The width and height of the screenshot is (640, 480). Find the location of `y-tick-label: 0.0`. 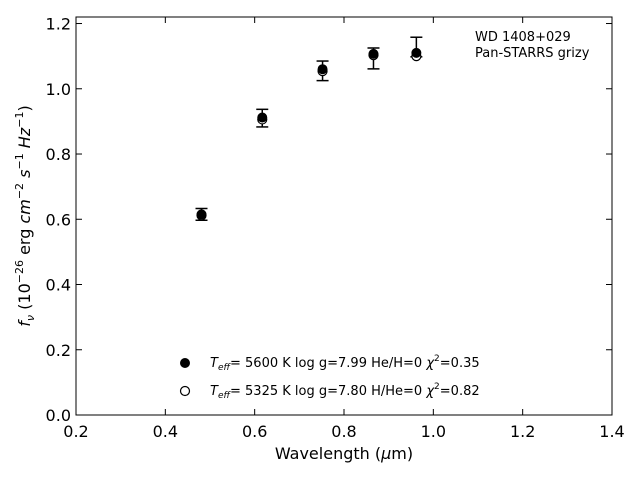

y-tick-label: 0.0 is located at coordinates (58, 415).